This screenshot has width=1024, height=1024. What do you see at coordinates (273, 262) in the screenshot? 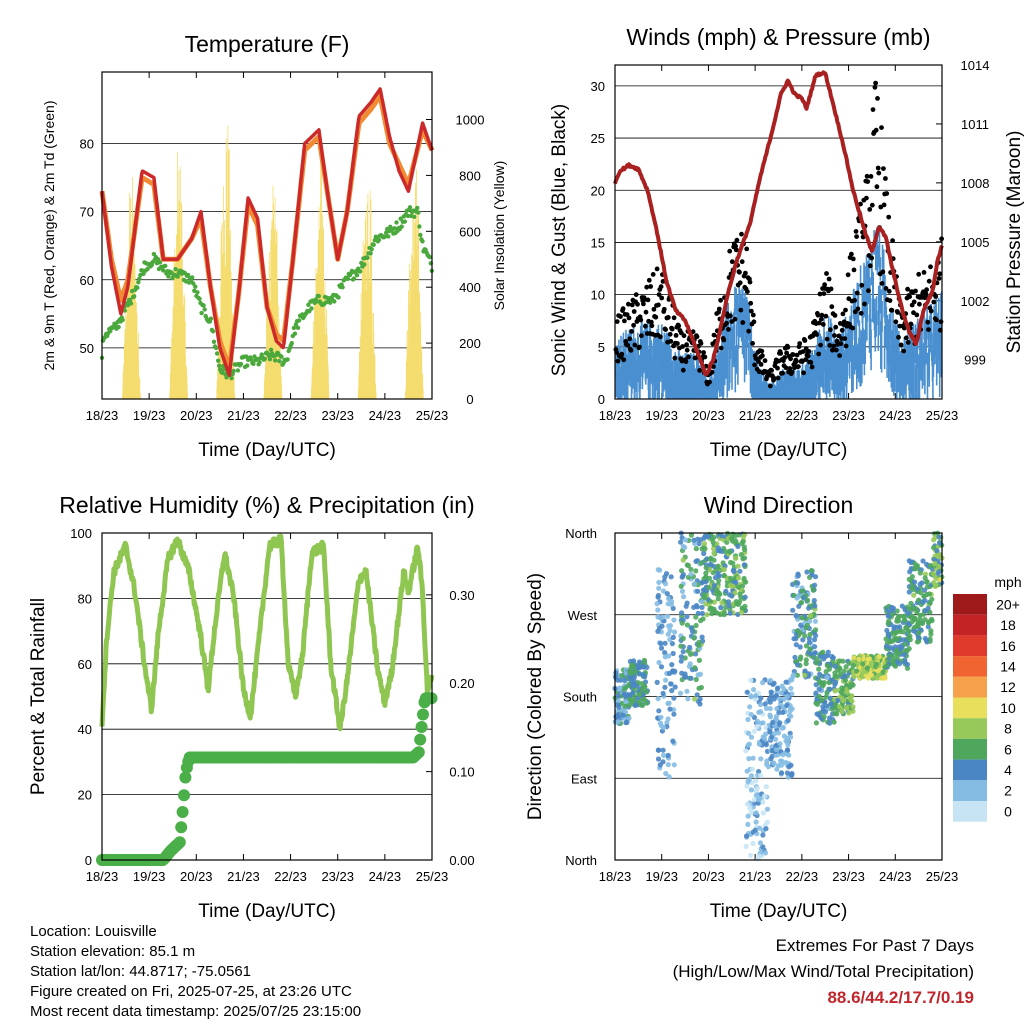
I see `solar-insolation-series` at bounding box center [273, 262].